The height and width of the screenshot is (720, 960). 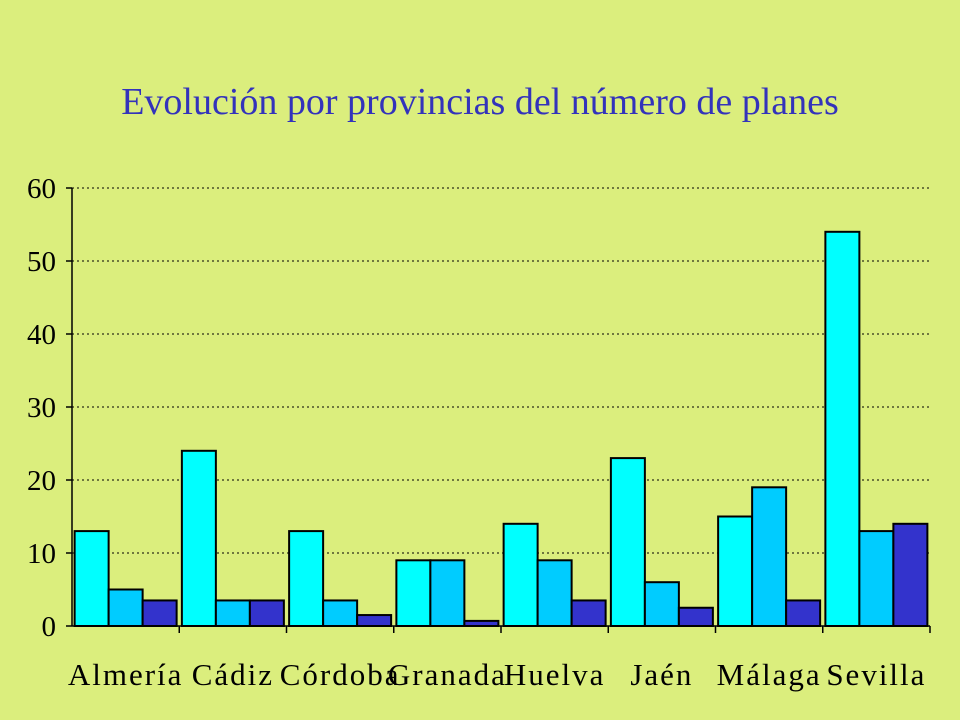 What do you see at coordinates (233, 674) in the screenshot?
I see `x-category-label: Cádiz` at bounding box center [233, 674].